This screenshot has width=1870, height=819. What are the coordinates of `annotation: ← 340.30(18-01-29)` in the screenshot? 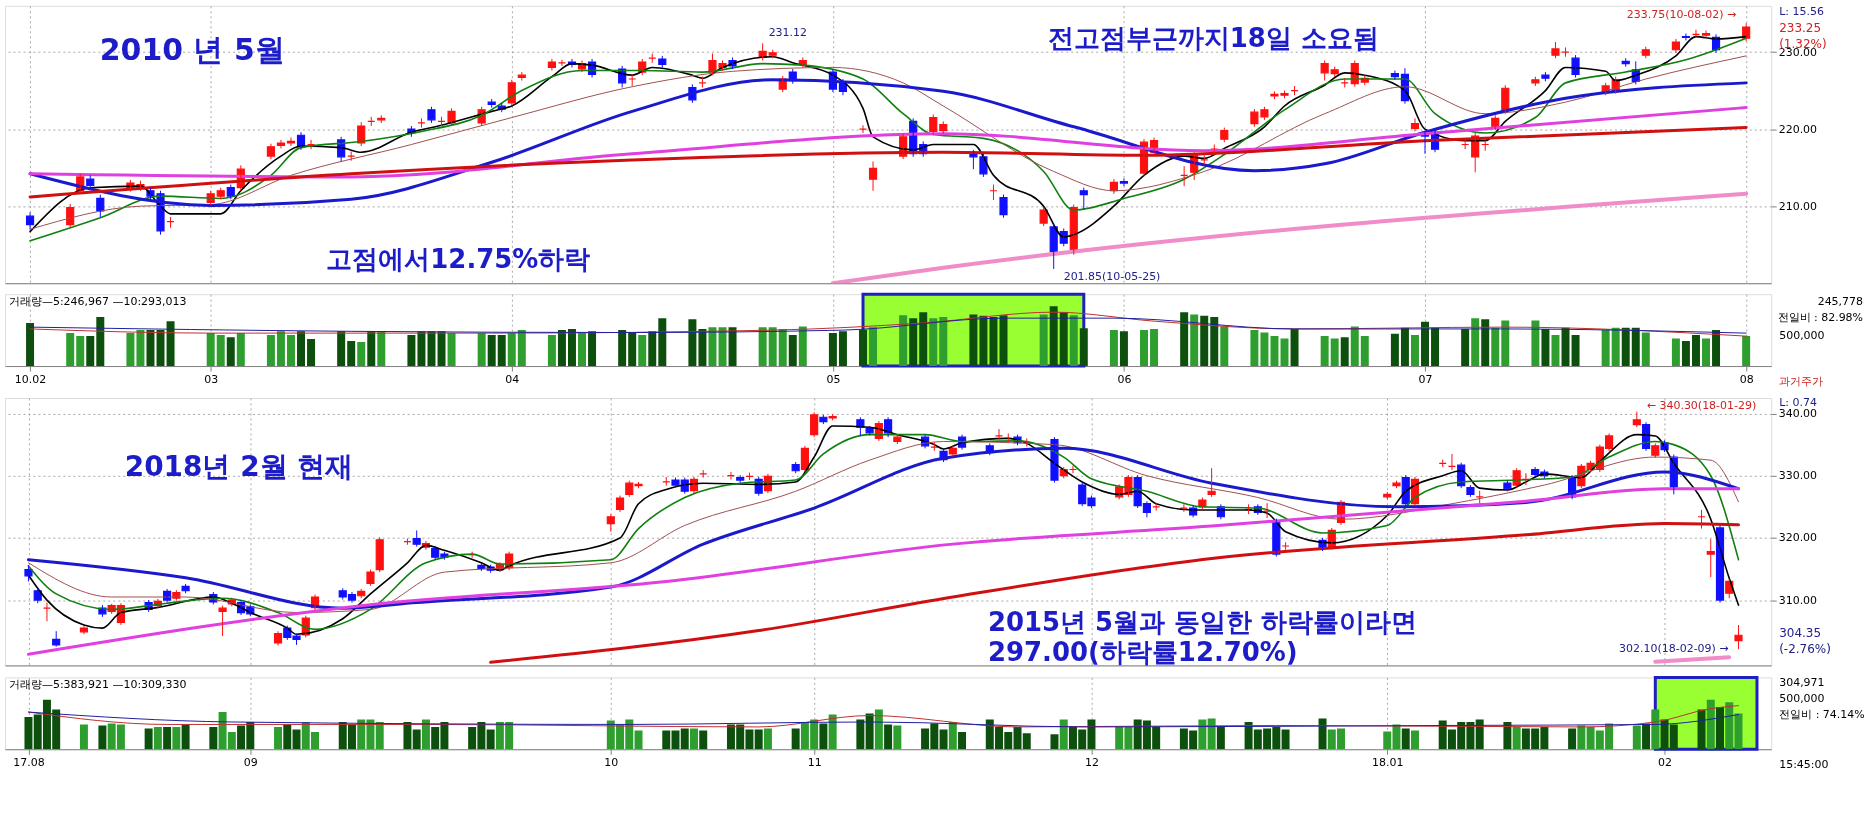 It's located at (1701, 405).